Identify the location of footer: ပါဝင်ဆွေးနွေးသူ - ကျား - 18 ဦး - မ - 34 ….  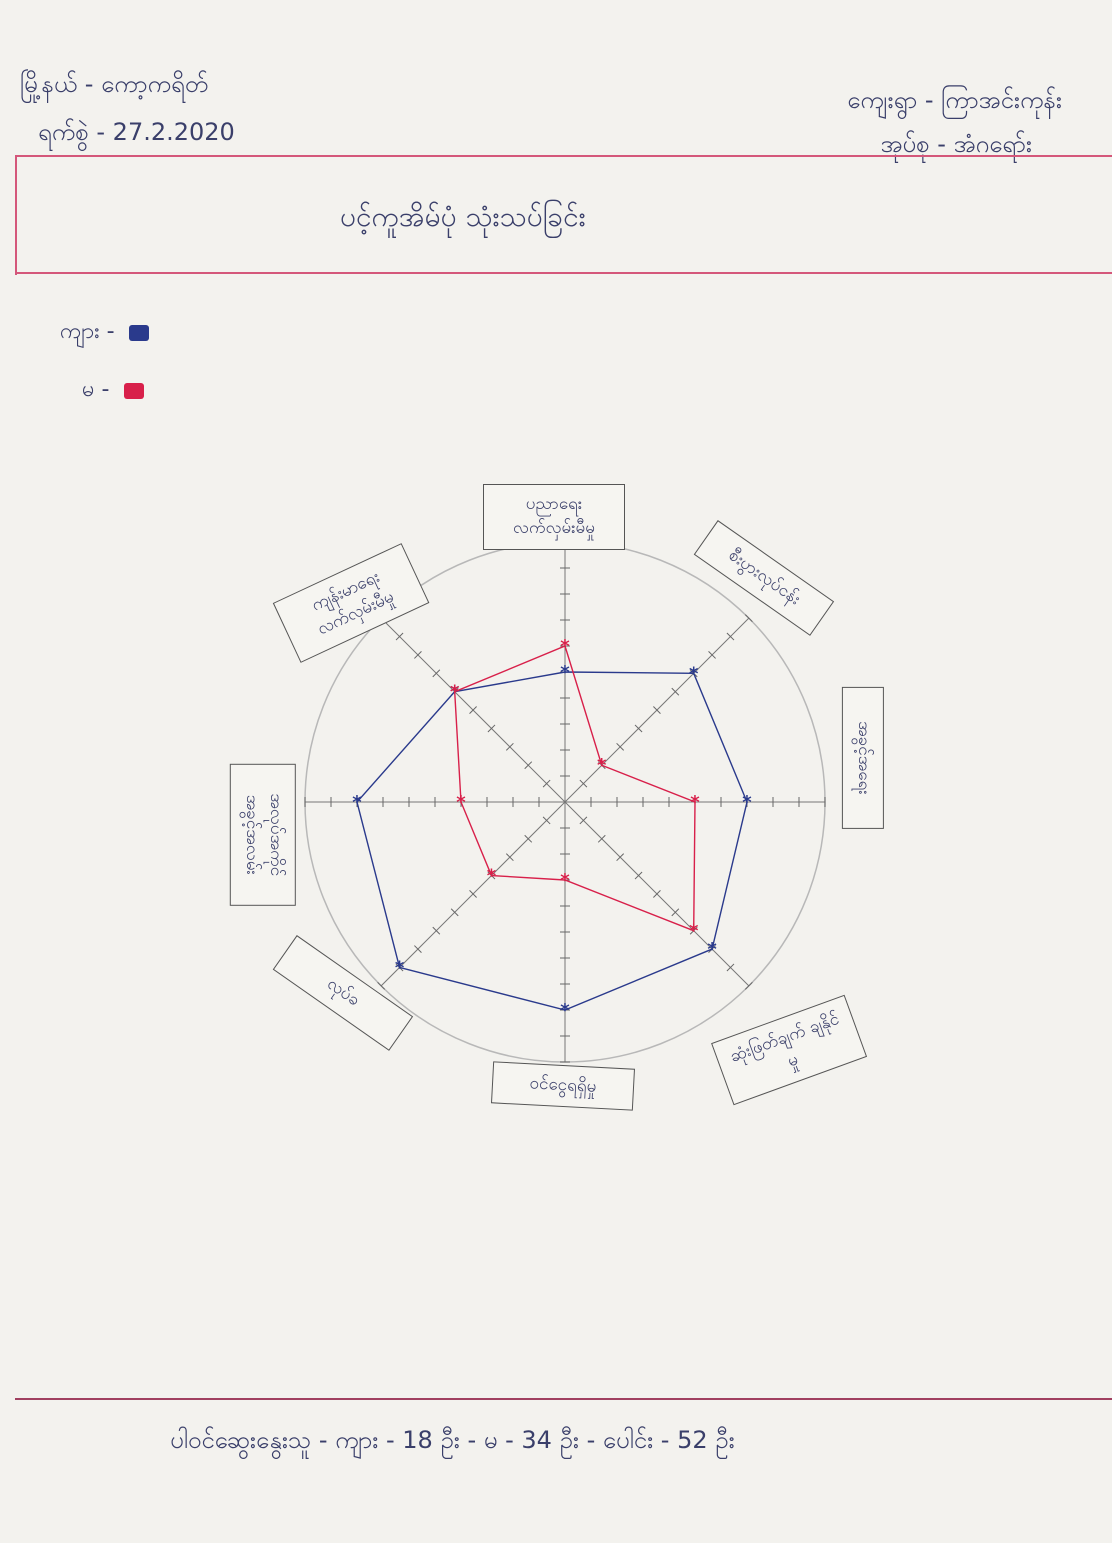
(452, 1440).